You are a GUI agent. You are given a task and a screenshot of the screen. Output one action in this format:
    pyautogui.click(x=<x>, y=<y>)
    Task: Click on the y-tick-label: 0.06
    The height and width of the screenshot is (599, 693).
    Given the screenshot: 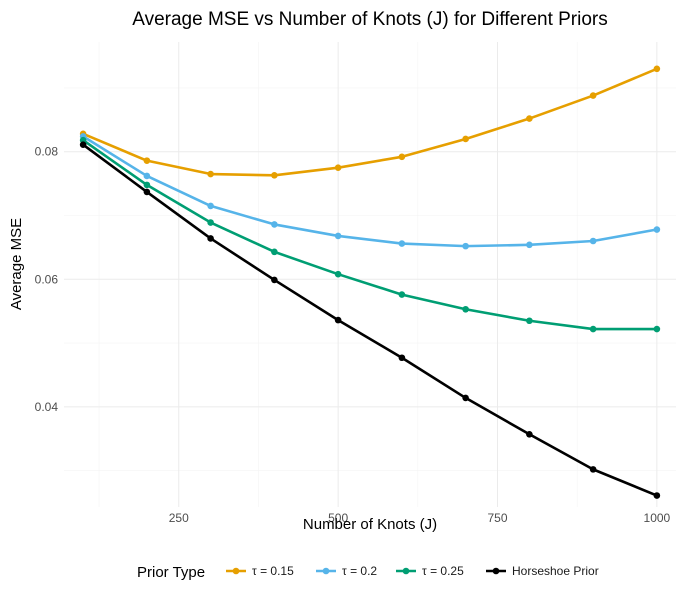 What is the action you would take?
    pyautogui.click(x=47, y=279)
    